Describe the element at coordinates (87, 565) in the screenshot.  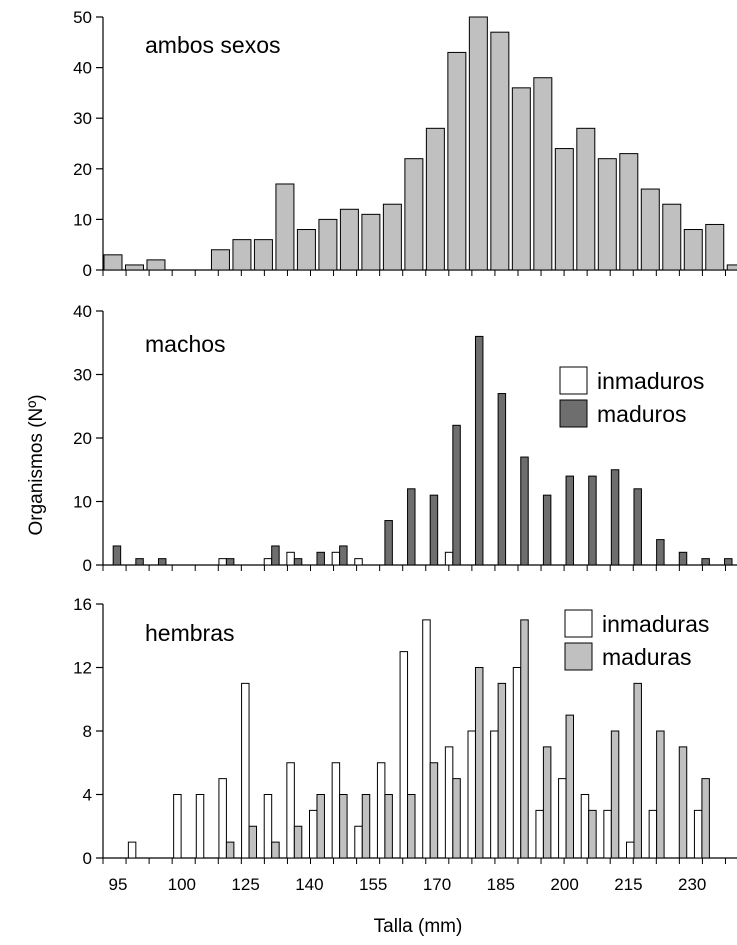
I see `y-tick-label: 0` at that location.